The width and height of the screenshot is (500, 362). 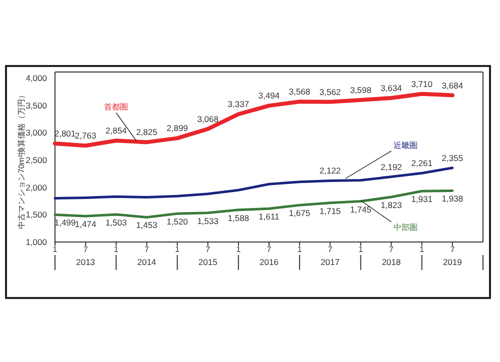 What do you see at coordinates (453, 157) in the screenshot?
I see `data-label: 2,355` at bounding box center [453, 157].